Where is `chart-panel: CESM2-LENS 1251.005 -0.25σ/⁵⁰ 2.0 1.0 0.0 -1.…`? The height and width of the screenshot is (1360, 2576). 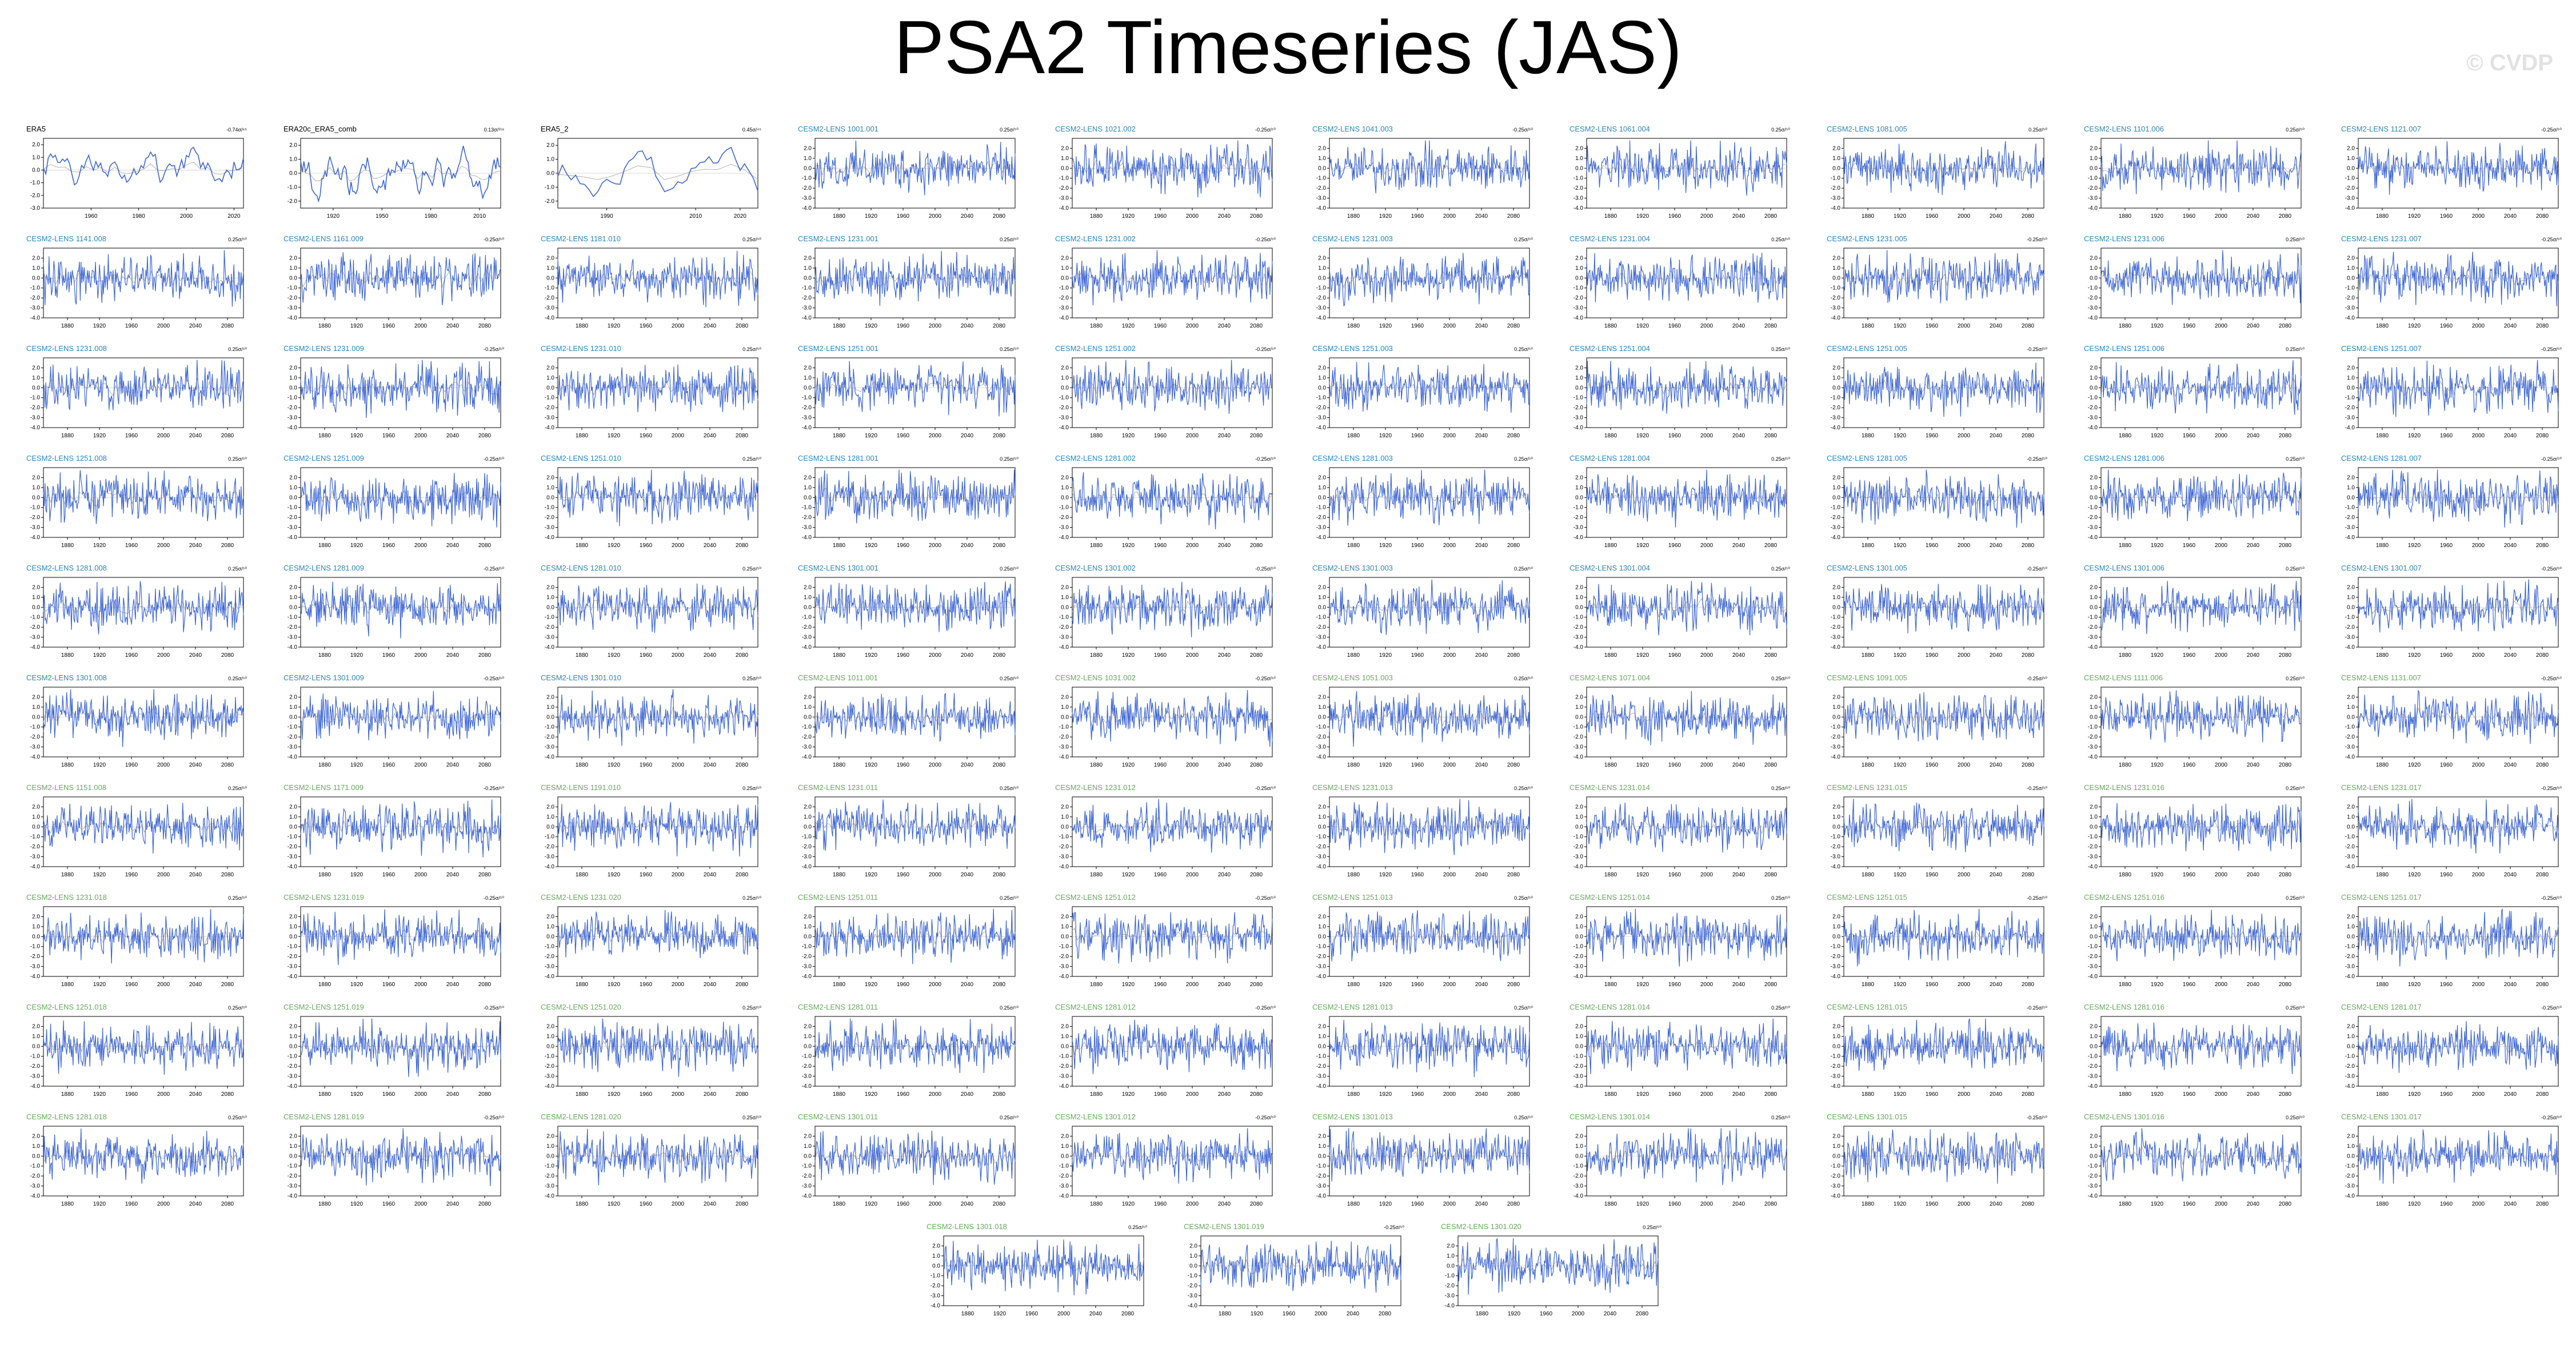 chart-panel: CESM2-LENS 1251.005 -0.25σ/⁵⁰ 2.0 1.0 0.0 -1.… is located at coordinates (1937, 398).